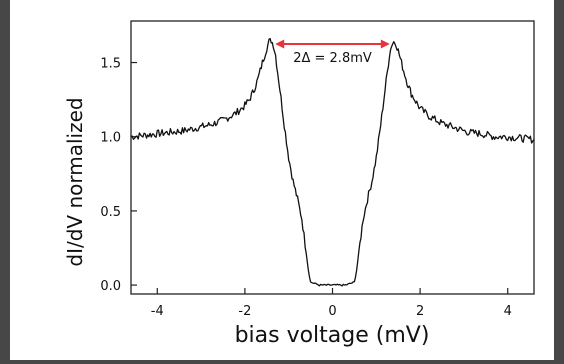 The height and width of the screenshot is (364, 564). I want to click on x-tick-label: 4, so click(508, 311).